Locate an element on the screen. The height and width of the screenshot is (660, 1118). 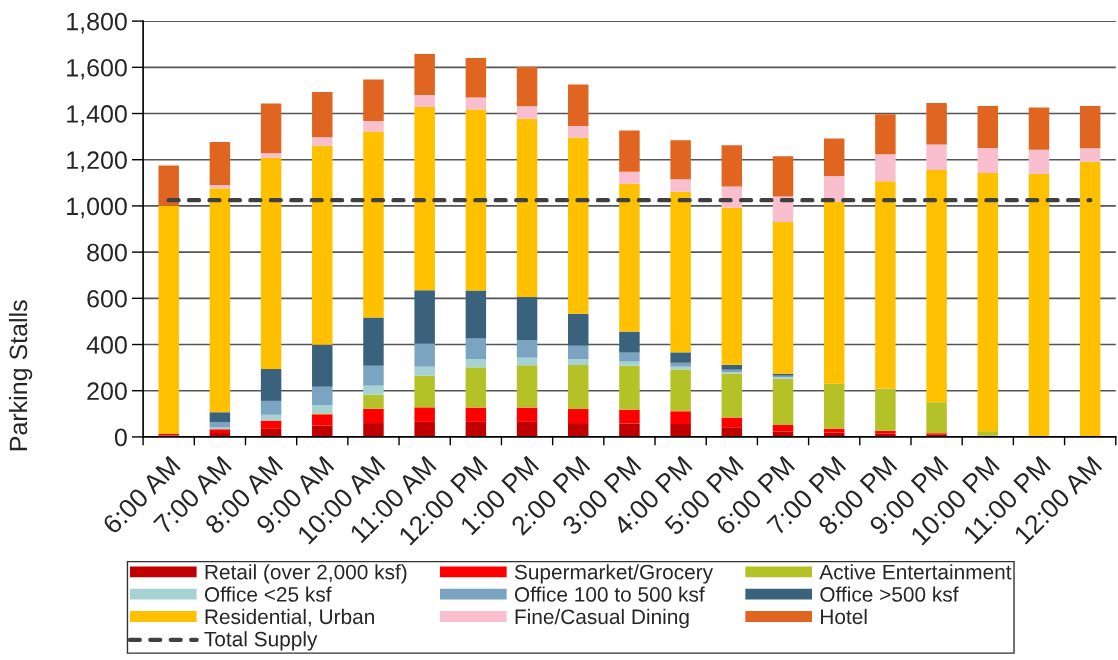
y-tick-label: 1,800 is located at coordinates (97, 23).